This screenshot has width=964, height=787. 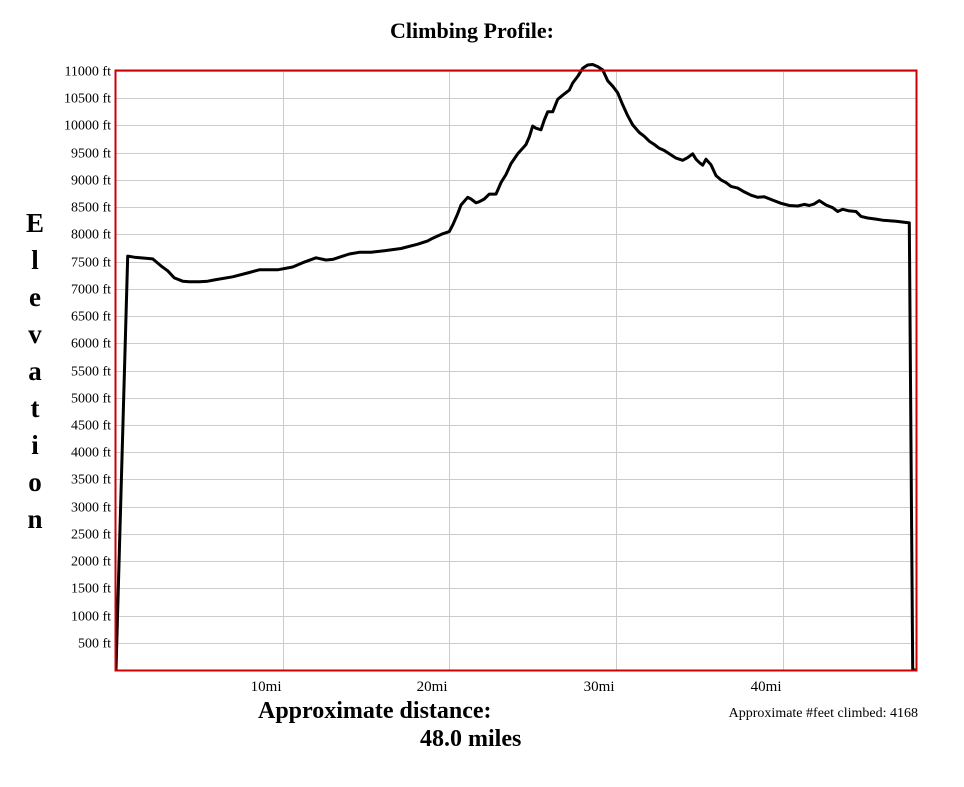 I want to click on y-axis-label-letter: t, so click(x=35, y=408).